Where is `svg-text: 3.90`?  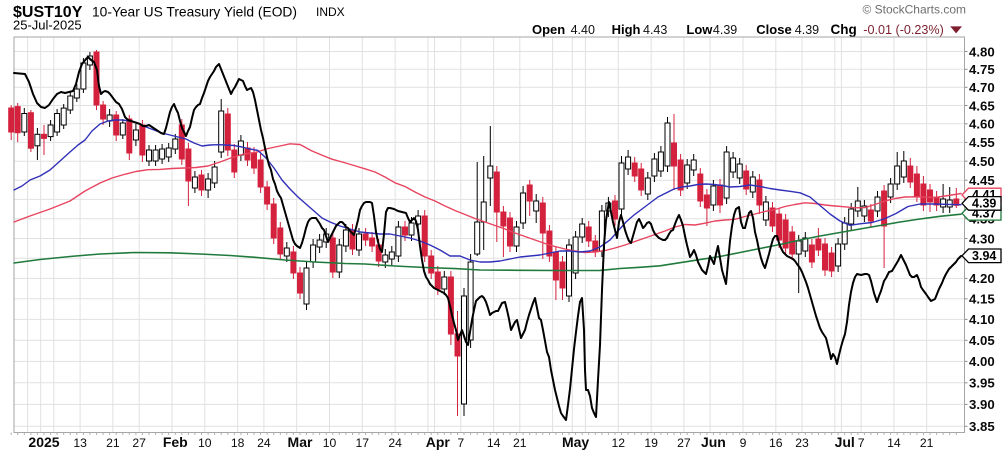 svg-text: 3.90 is located at coordinates (982, 404).